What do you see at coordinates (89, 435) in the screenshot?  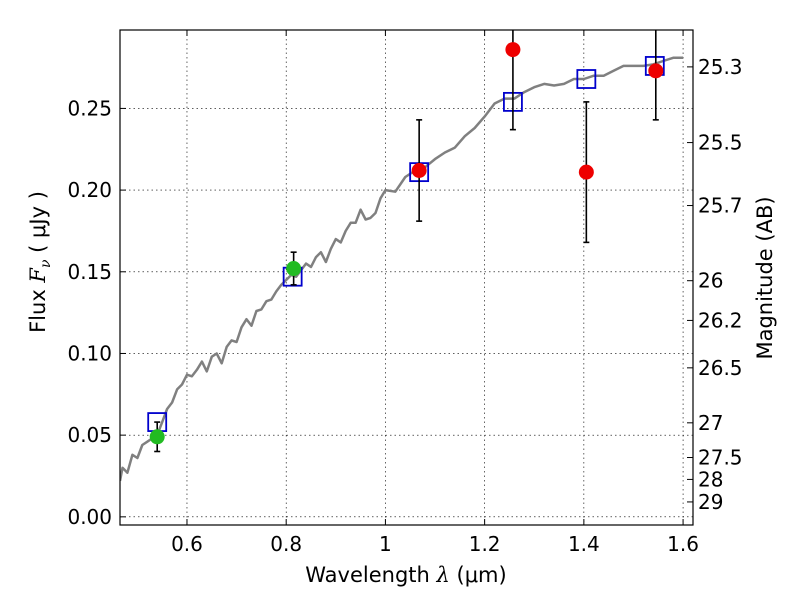 I see `y-tick-label: 0.05` at bounding box center [89, 435].